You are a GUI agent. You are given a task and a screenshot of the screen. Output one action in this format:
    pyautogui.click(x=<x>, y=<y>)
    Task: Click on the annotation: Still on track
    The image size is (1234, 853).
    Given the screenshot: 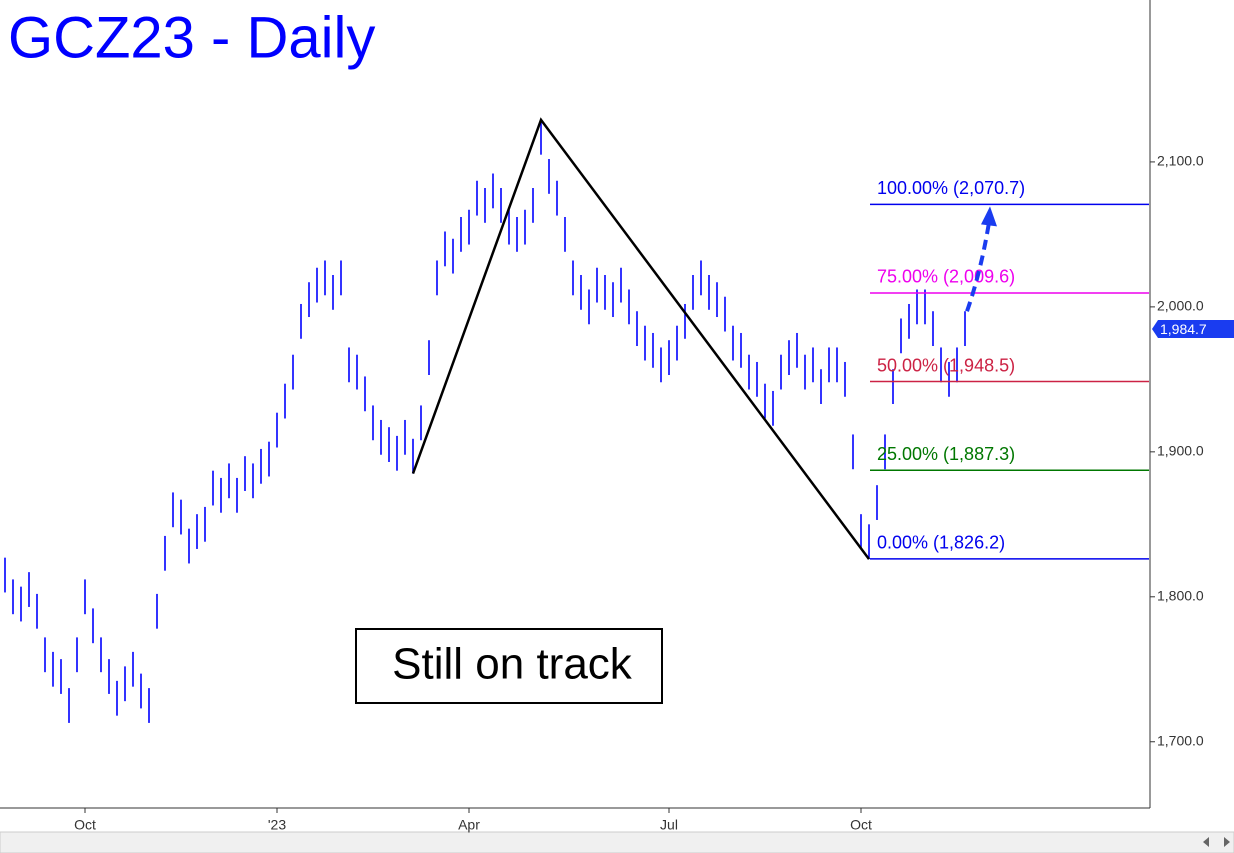 What is the action you would take?
    pyautogui.click(x=512, y=664)
    